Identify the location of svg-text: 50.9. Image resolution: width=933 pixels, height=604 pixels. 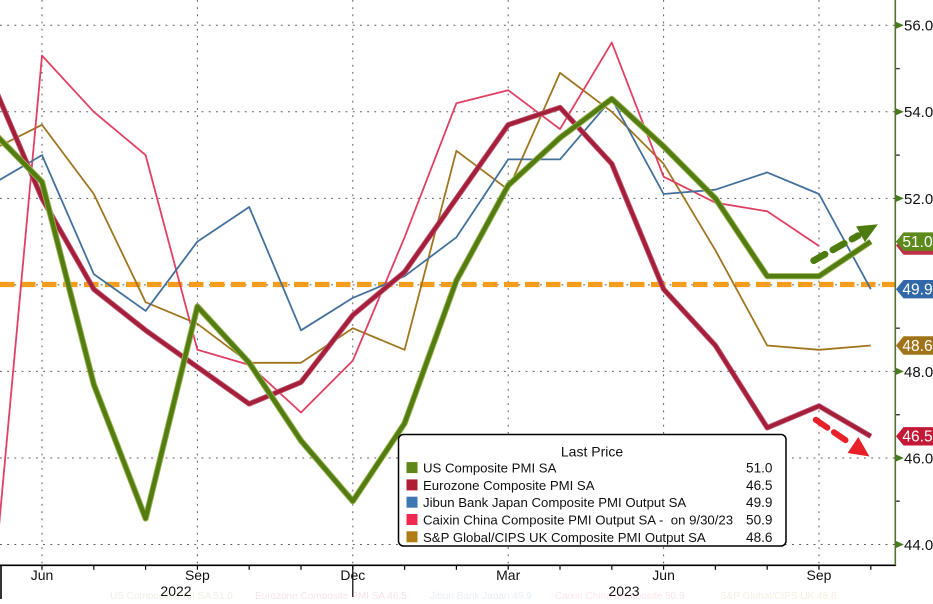
(759, 520).